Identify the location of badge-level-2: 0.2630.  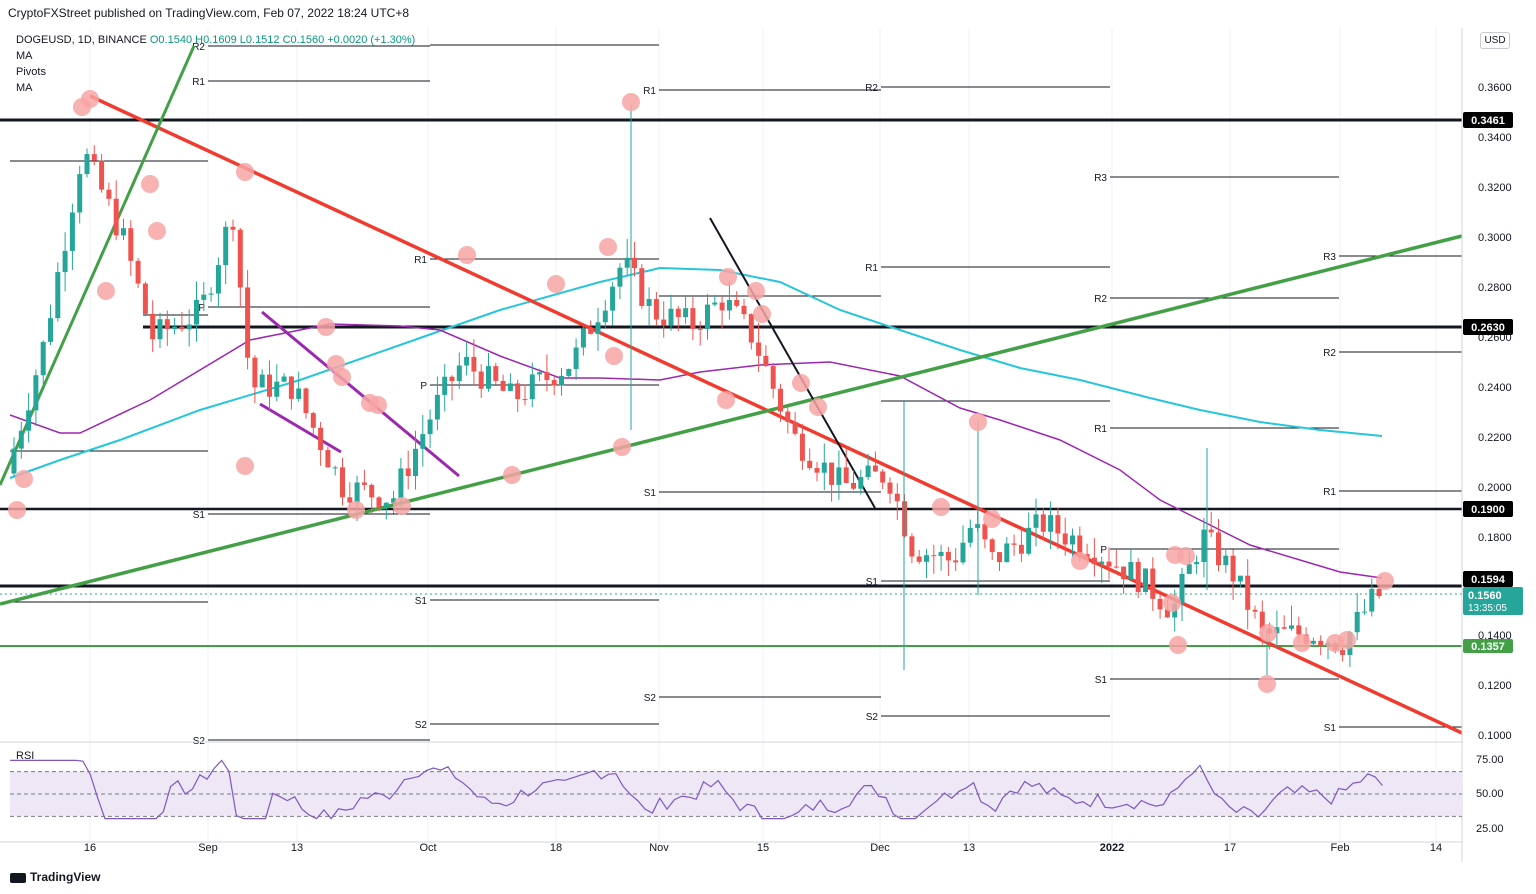
(1488, 327).